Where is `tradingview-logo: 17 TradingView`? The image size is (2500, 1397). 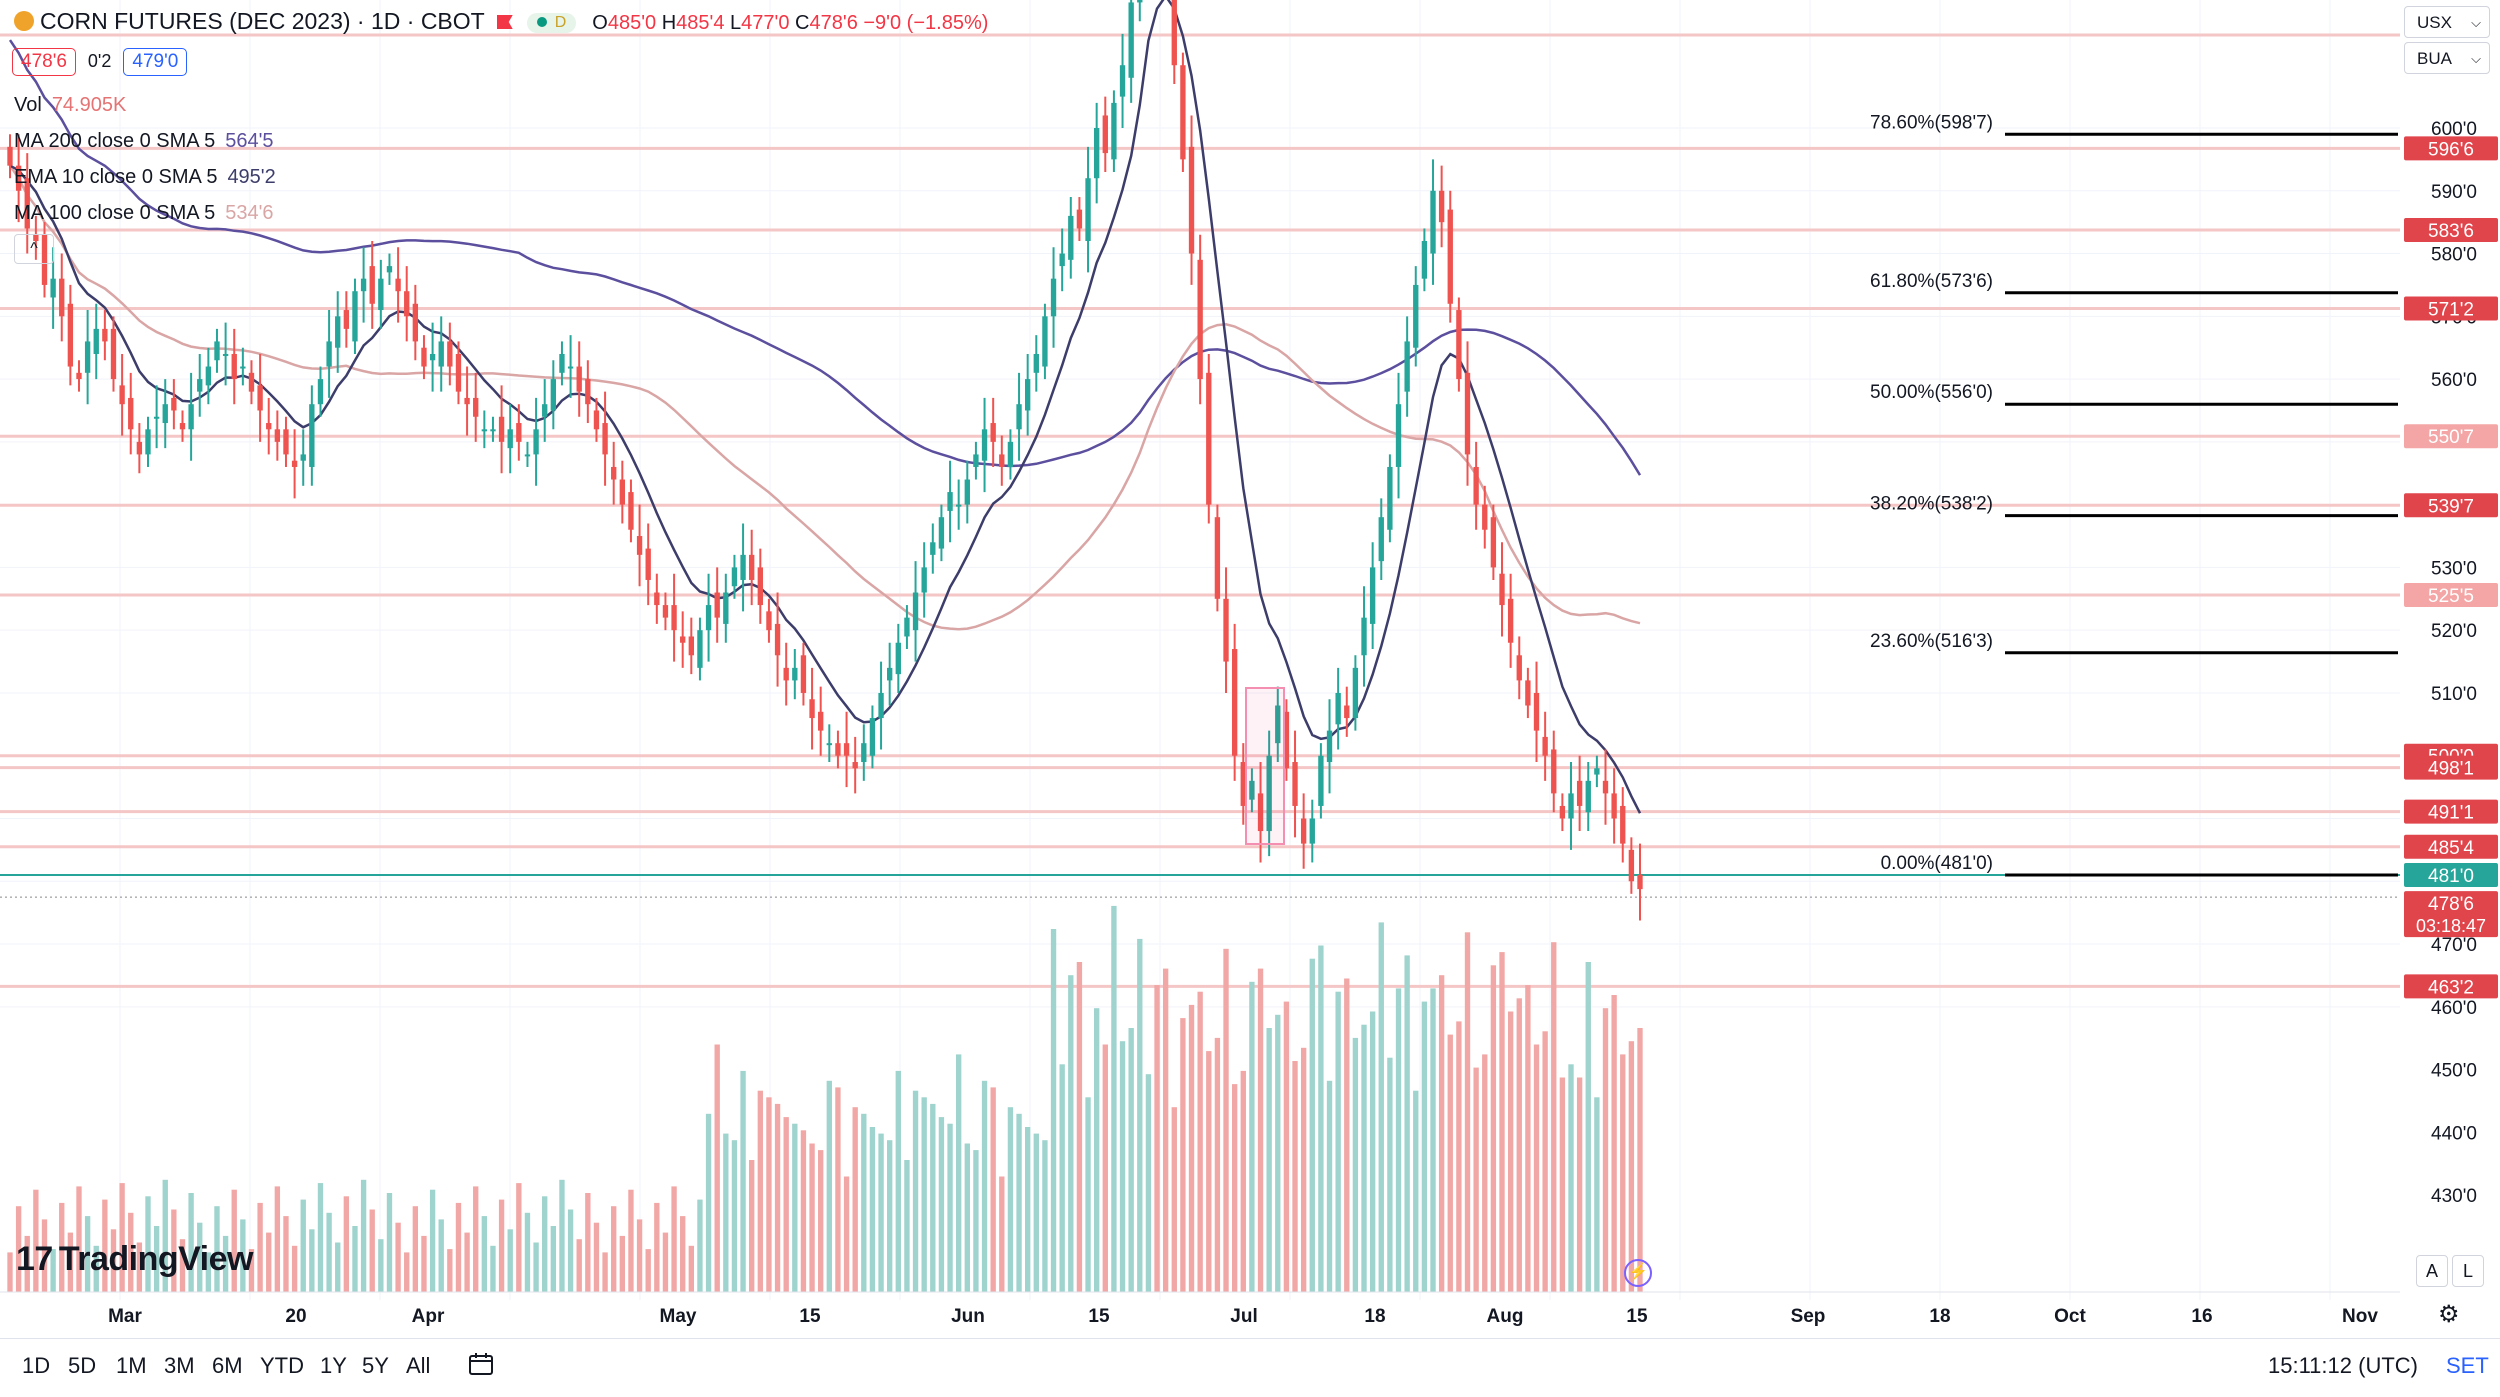 tradingview-logo: 17 TradingView is located at coordinates (134, 1259).